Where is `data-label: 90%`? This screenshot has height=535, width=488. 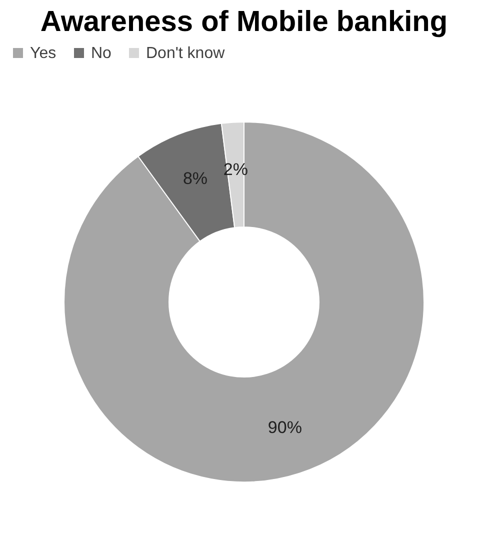
data-label: 90% is located at coordinates (285, 428).